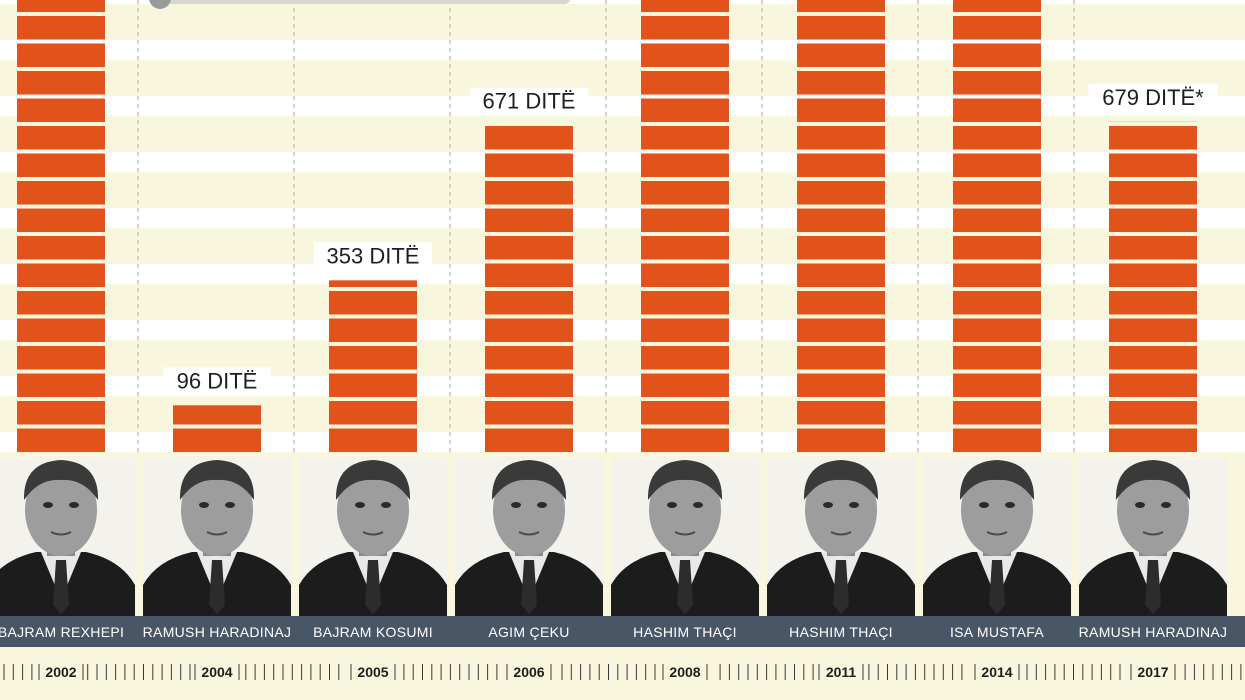  I want to click on year-label-2006: 2006, so click(528, 672).